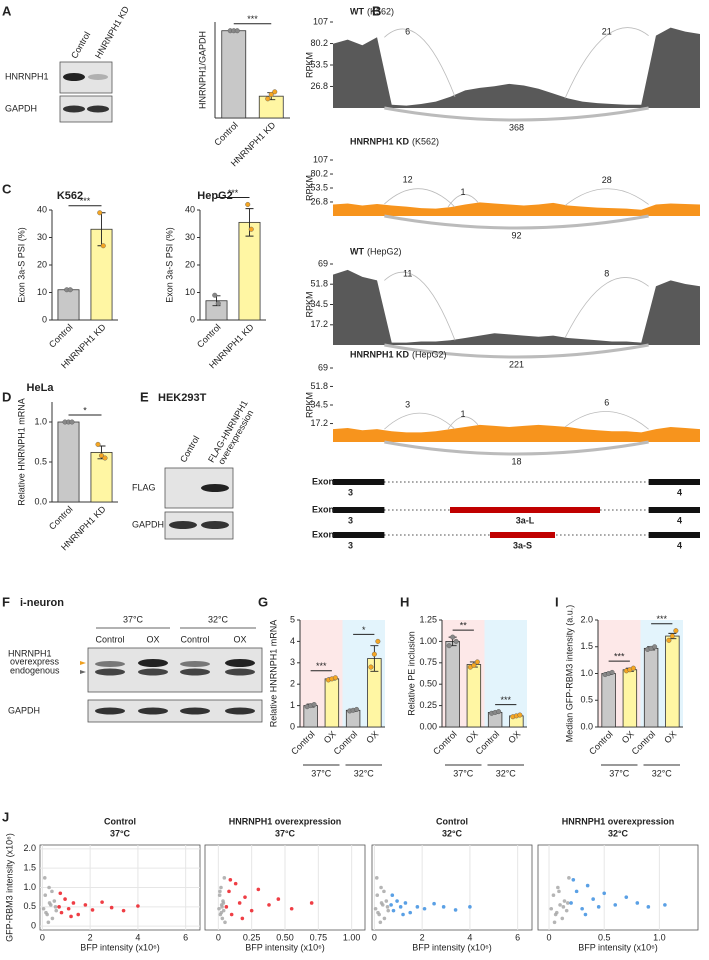 This screenshot has height=960, width=709. What do you see at coordinates (505, 673) in the screenshot?
I see `group-background` at bounding box center [505, 673].